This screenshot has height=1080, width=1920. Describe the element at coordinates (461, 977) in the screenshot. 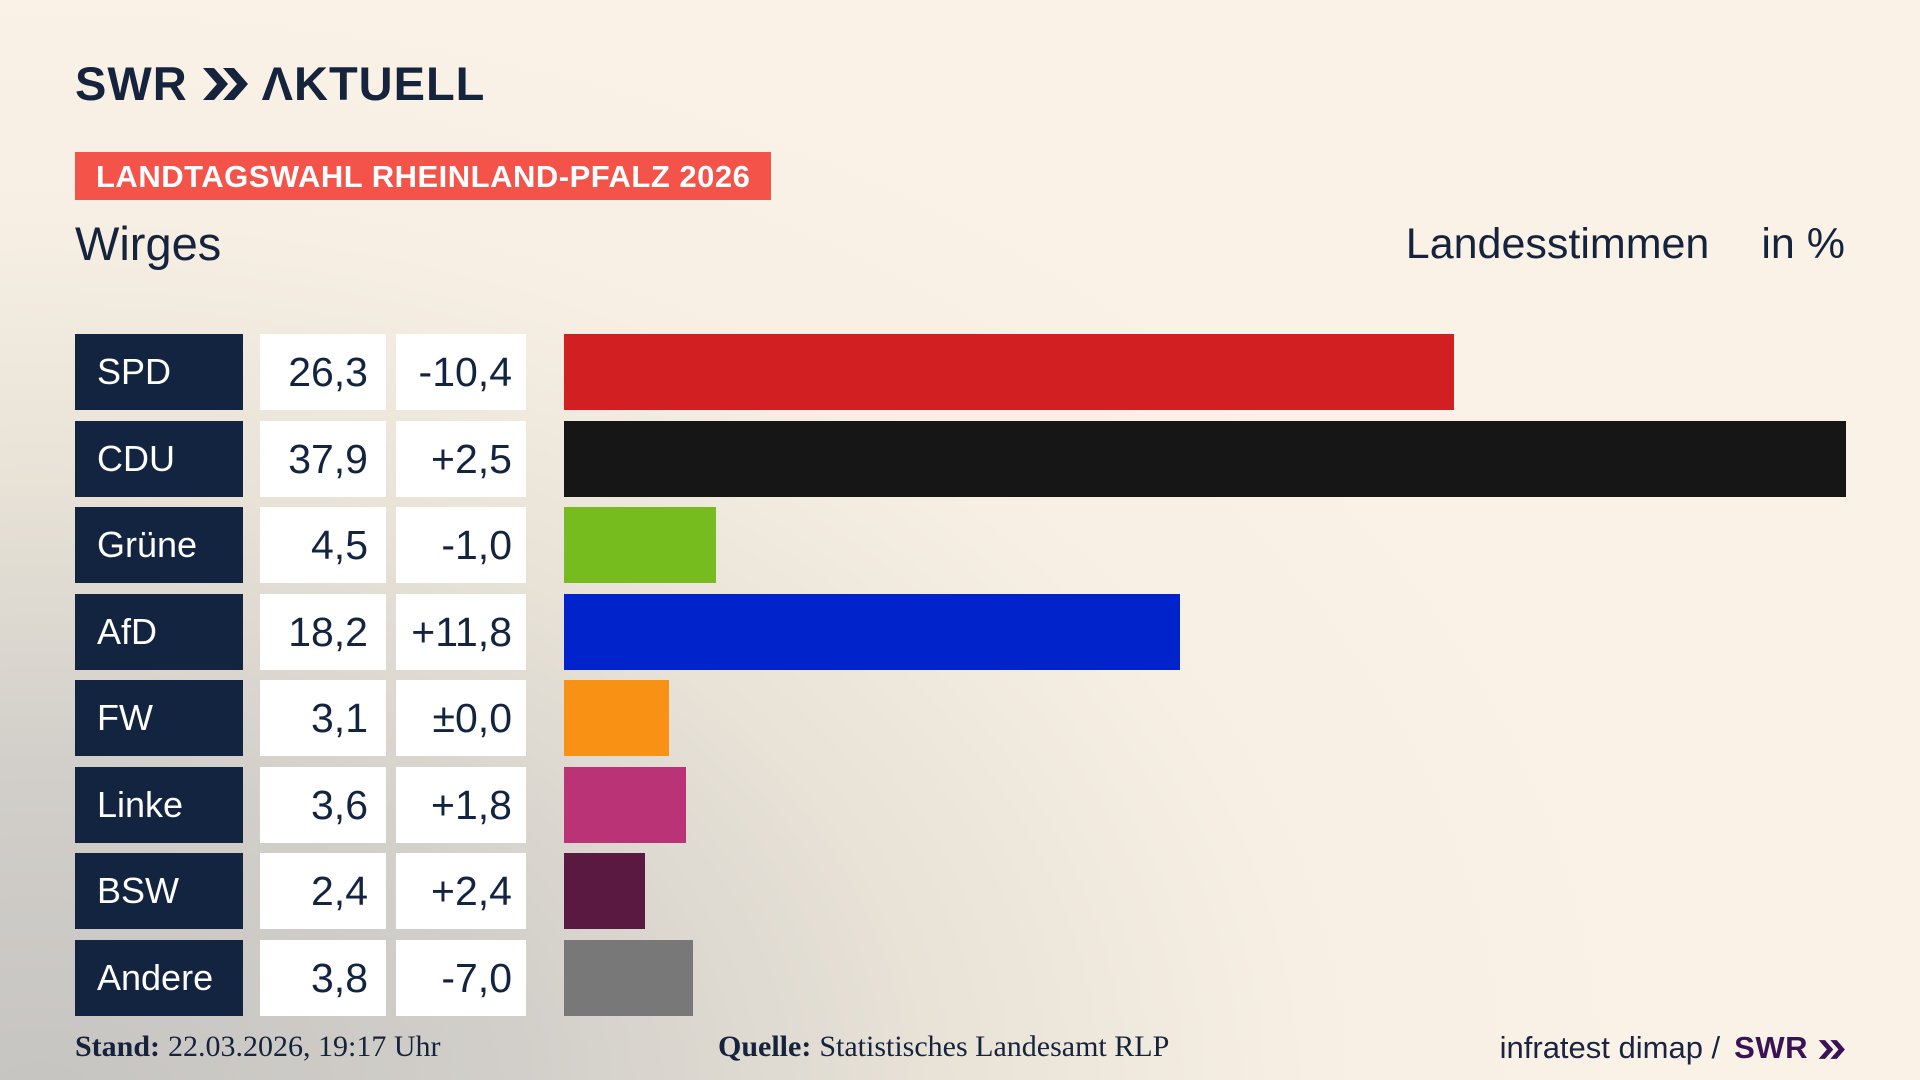

I see `diff-cell: -7,0` at that location.